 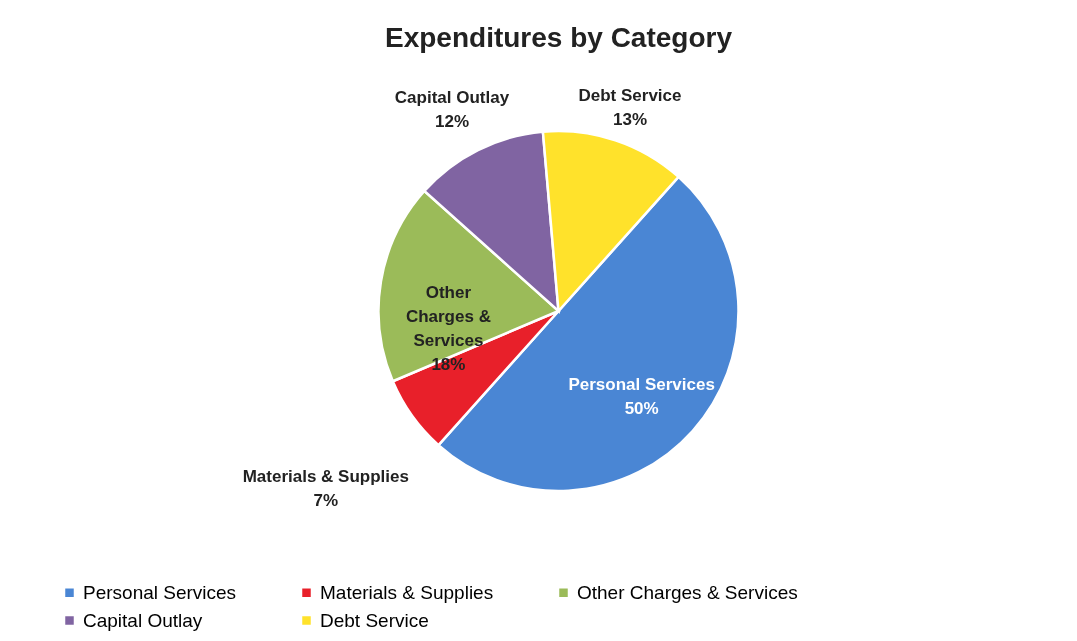 I want to click on slice-label: Materials & Supplies, so click(x=325, y=477).